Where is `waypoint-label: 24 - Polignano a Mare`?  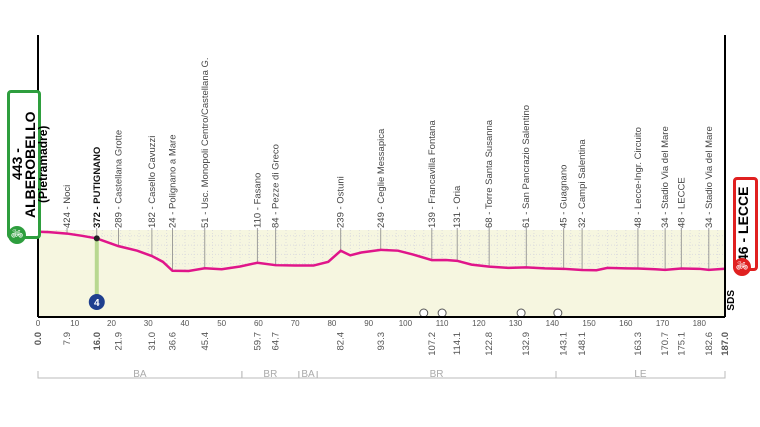
waypoint-label: 24 - Polignano a Mare is located at coordinates (172, 181).